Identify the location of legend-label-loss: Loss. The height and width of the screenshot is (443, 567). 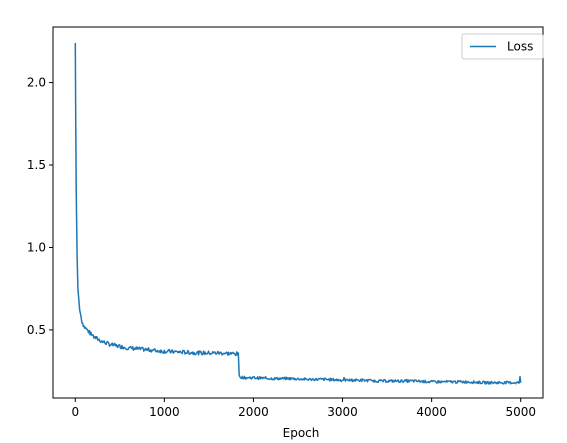
(520, 47).